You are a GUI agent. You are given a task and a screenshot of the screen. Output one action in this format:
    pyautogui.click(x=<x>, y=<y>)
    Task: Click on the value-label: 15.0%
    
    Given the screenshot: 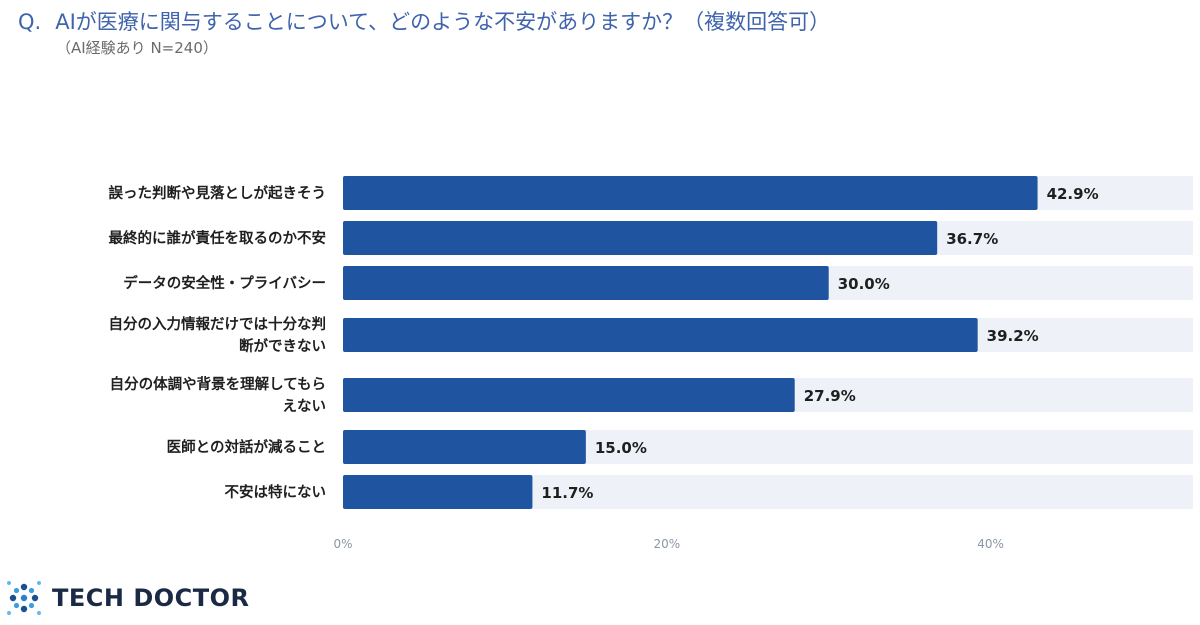 What is the action you would take?
    pyautogui.click(x=621, y=448)
    